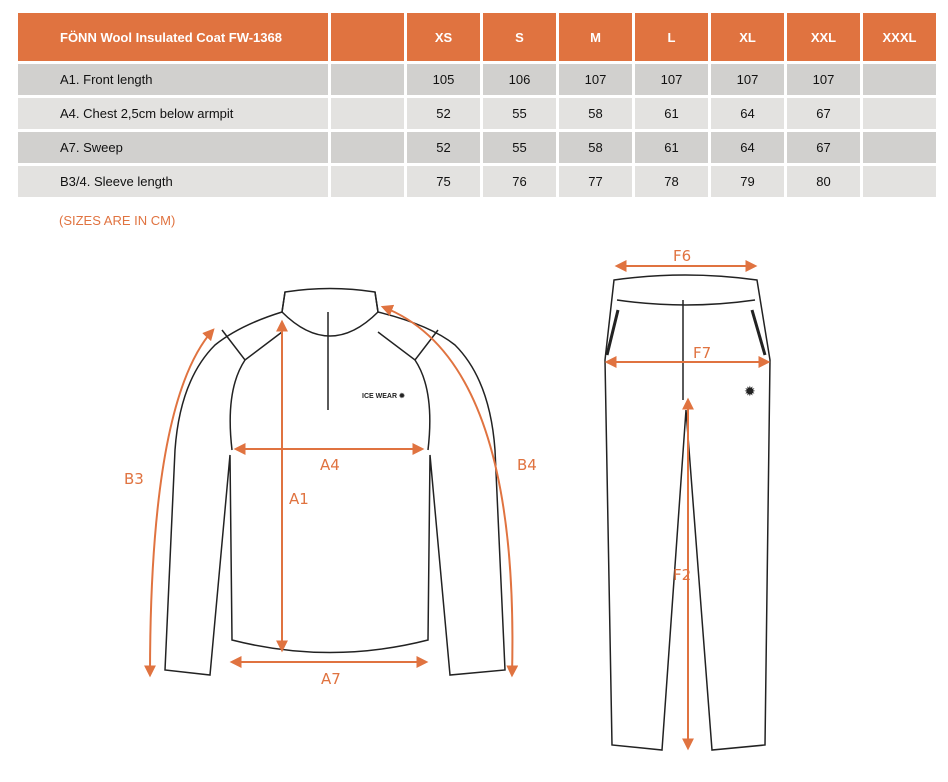 This screenshot has height=782, width=948. I want to click on size-value: 78, so click(671, 181).